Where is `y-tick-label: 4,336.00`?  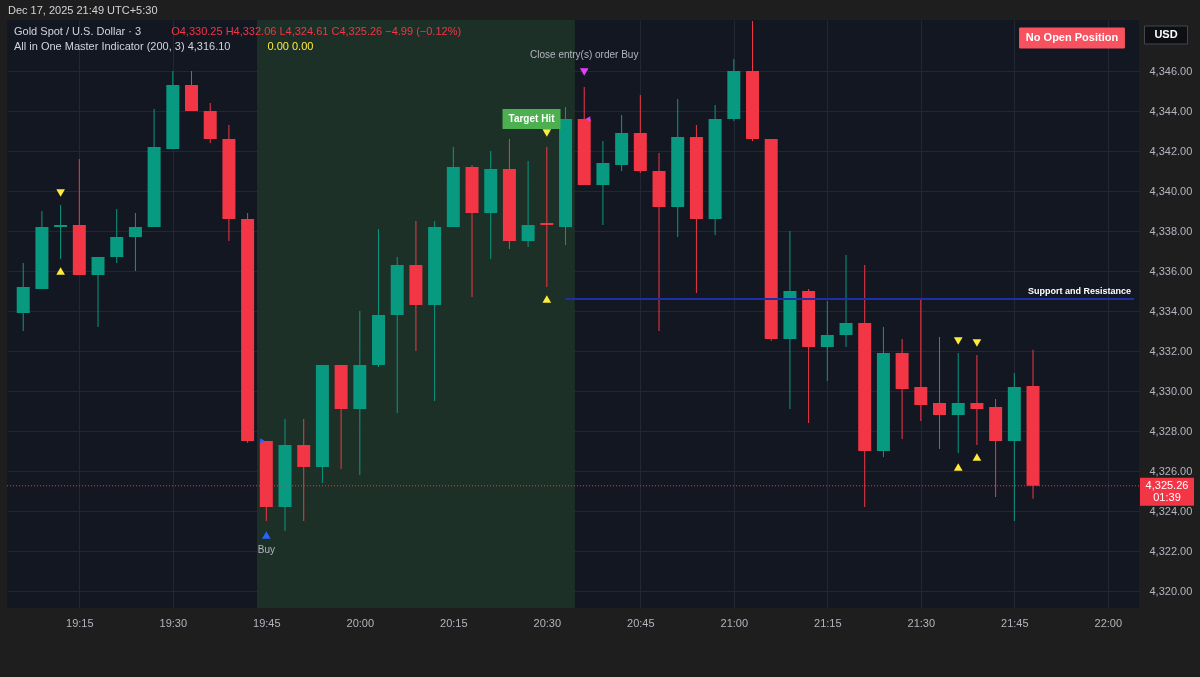
y-tick-label: 4,336.00 is located at coordinates (1171, 270).